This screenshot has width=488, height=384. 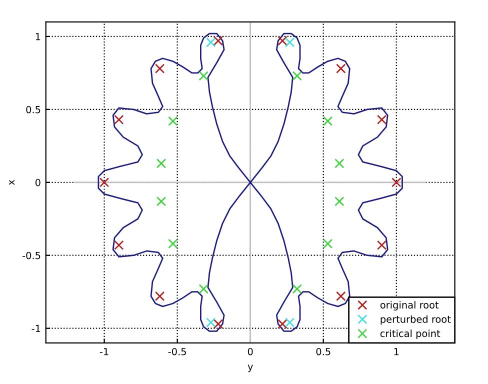 What do you see at coordinates (415, 320) in the screenshot?
I see `legend-label: perturbed root` at bounding box center [415, 320].